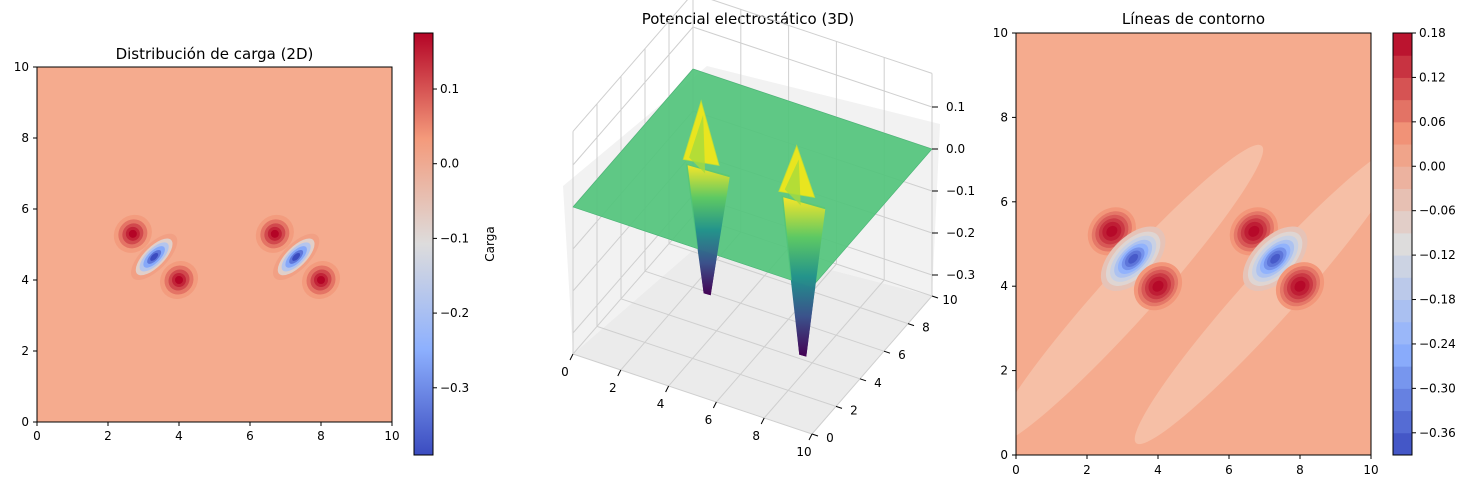 The width and height of the screenshot is (1476, 490). Describe the element at coordinates (449, 164) in the screenshot. I see `colorbar-1-tick: 0.0` at that location.